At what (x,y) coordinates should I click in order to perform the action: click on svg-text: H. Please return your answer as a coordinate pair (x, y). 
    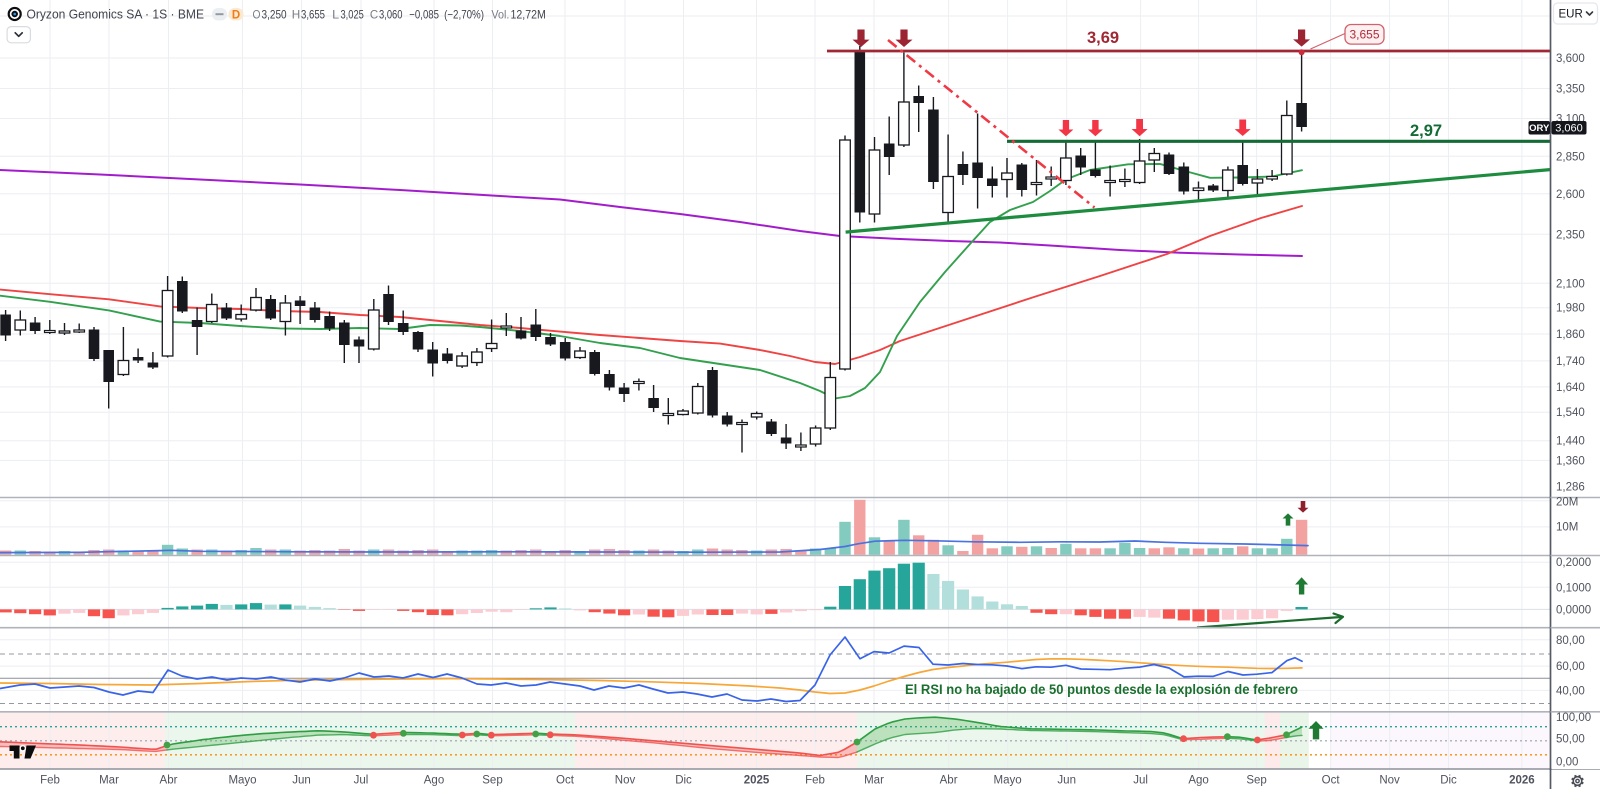
    Looking at the image, I should click on (296, 14).